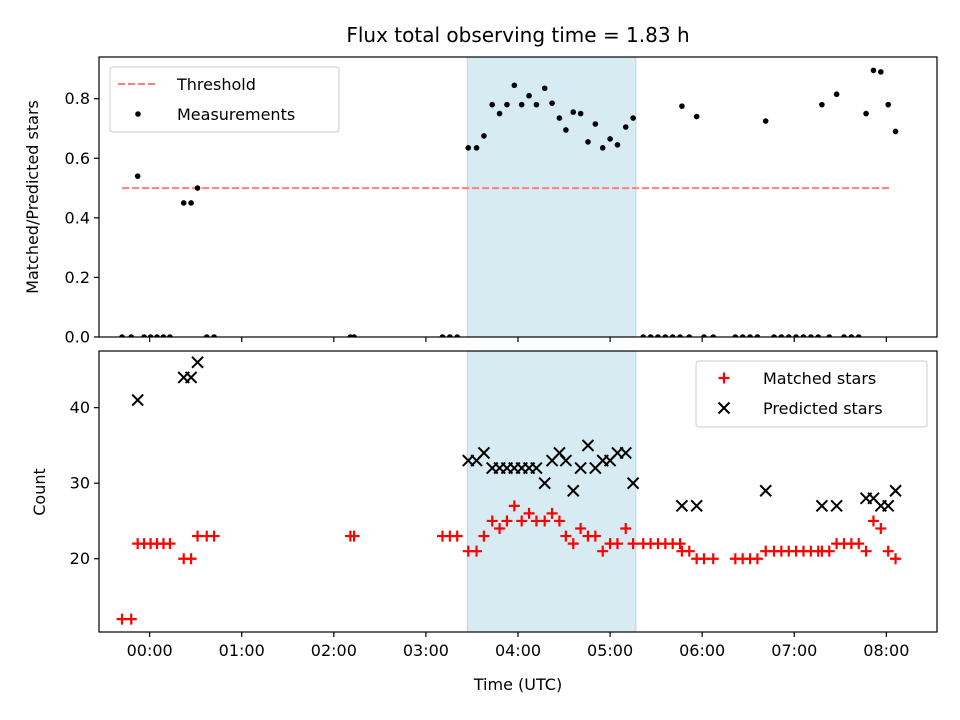 This screenshot has width=960, height=720. What do you see at coordinates (794, 650) in the screenshot?
I see `x-tick-label: 07:00` at bounding box center [794, 650].